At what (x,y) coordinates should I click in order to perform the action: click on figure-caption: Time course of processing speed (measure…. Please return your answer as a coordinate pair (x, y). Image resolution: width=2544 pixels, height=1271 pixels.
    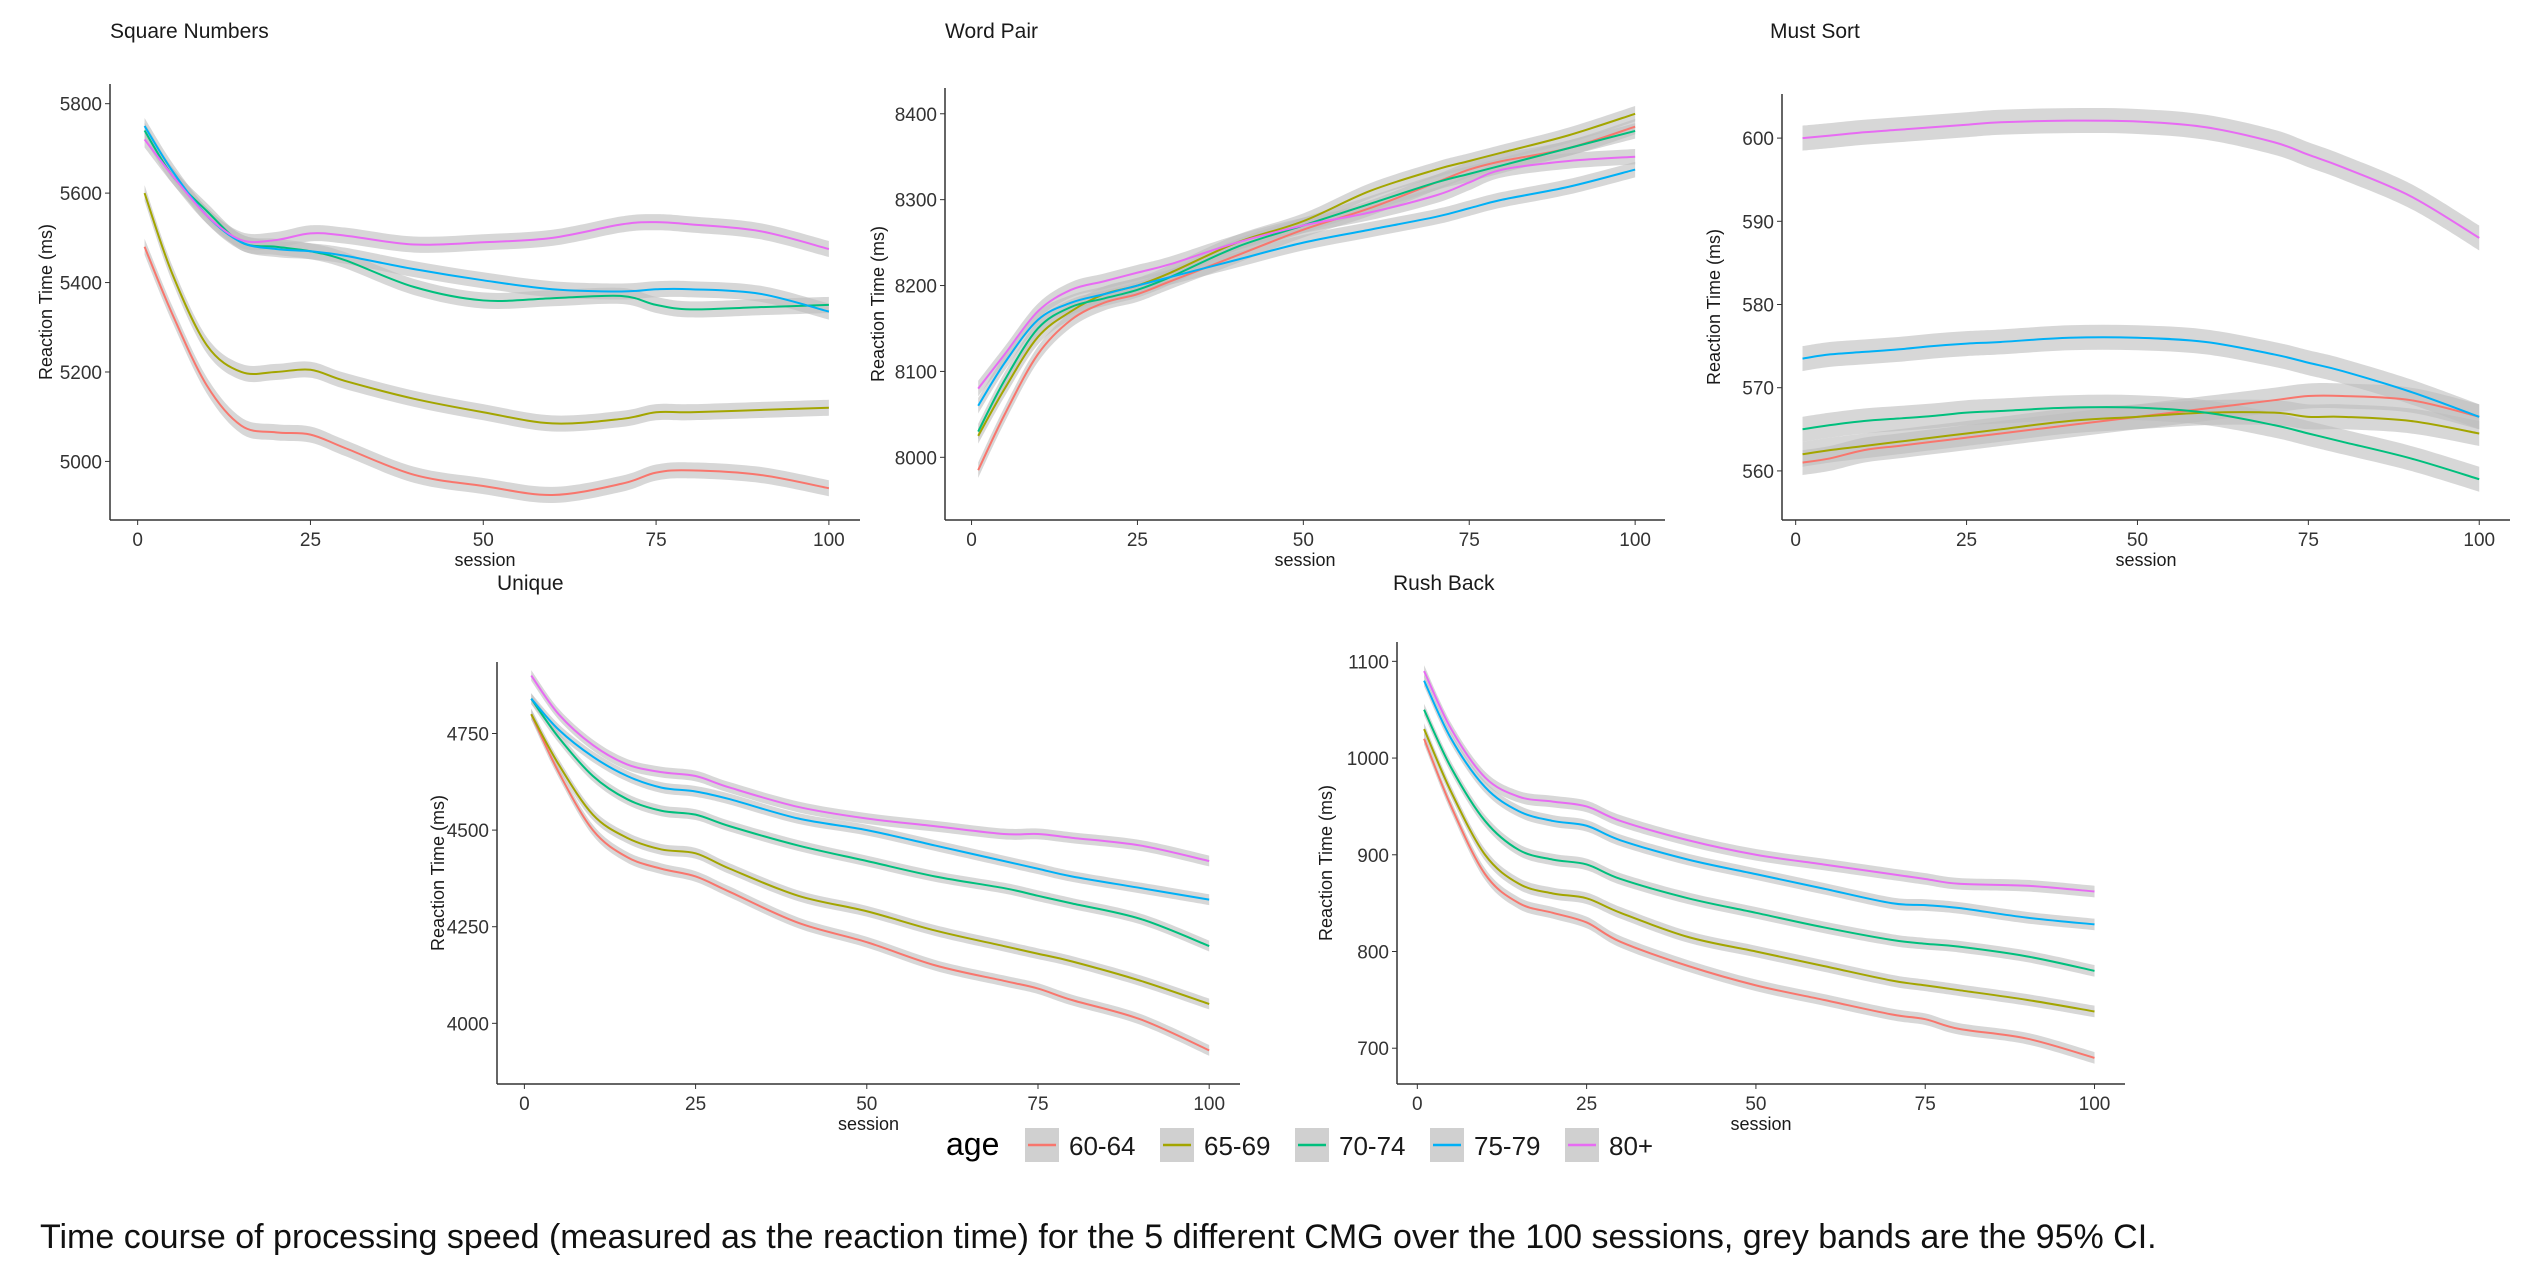
    Looking at the image, I should click on (1098, 1237).